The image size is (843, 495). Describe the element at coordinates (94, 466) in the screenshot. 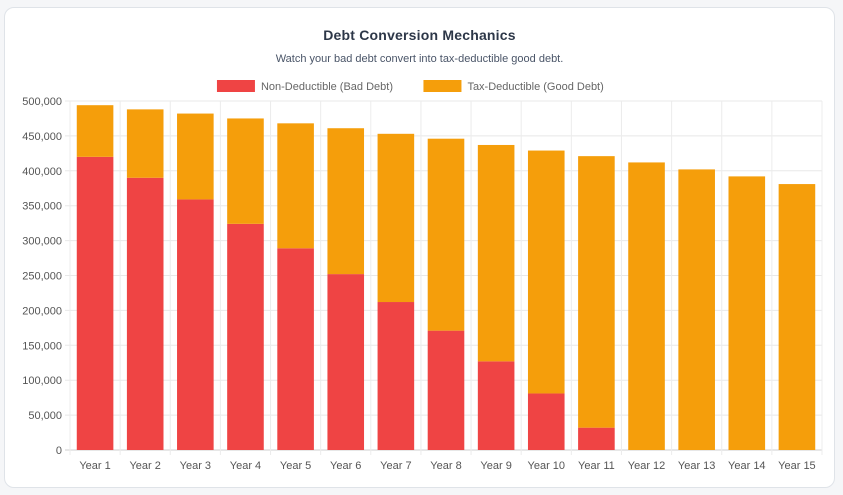

I see `x-tick-label: Year 1` at that location.